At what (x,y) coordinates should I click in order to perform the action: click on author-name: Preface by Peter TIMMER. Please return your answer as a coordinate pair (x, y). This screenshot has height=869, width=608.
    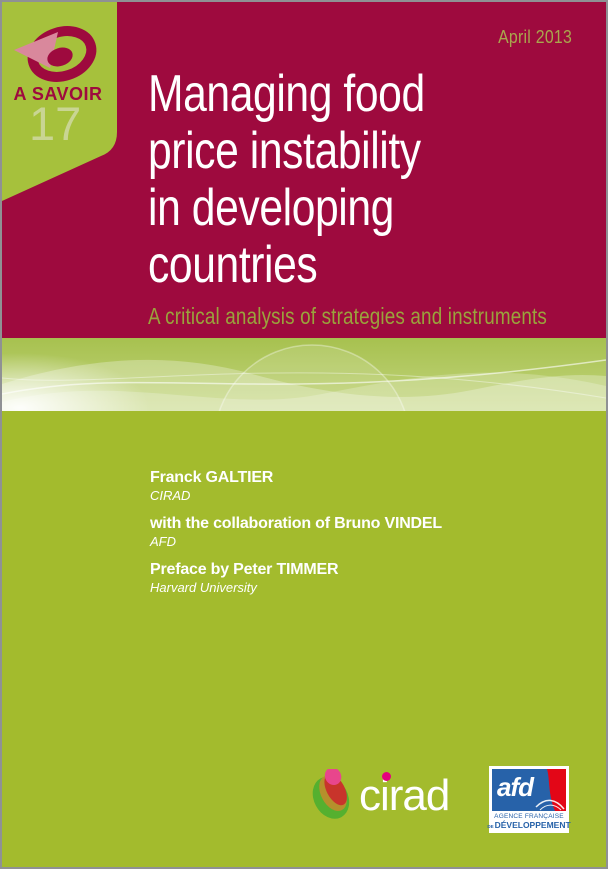
    Looking at the image, I should click on (244, 569).